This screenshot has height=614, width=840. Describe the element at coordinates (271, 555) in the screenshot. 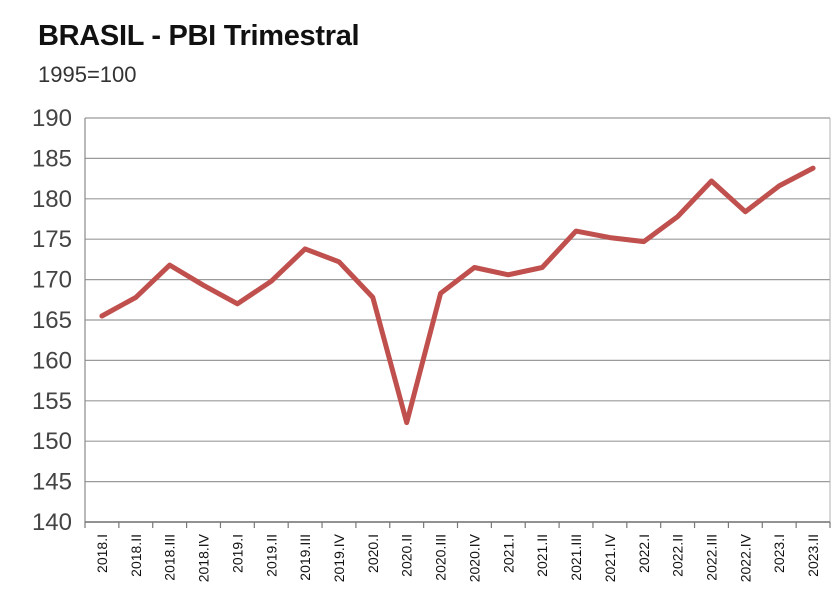

I see `x-tick-label: 2019.II` at that location.